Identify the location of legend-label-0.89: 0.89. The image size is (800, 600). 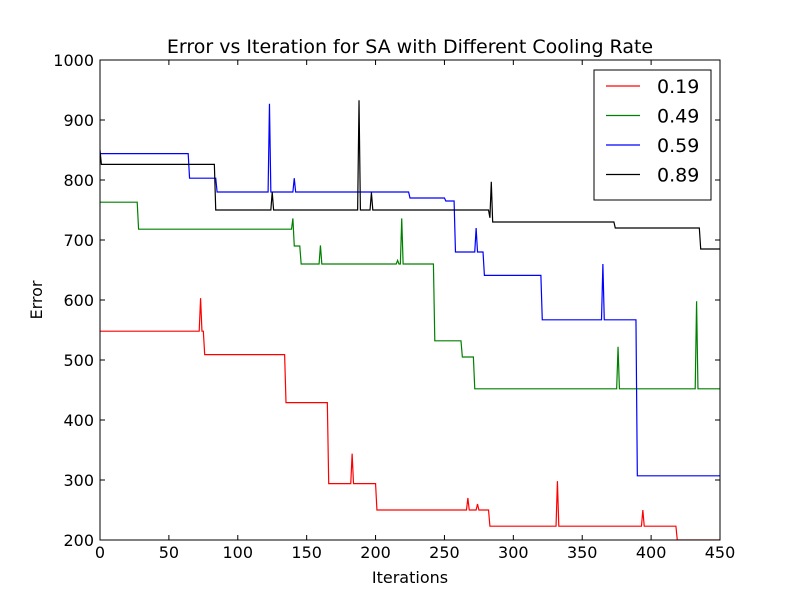
(678, 176).